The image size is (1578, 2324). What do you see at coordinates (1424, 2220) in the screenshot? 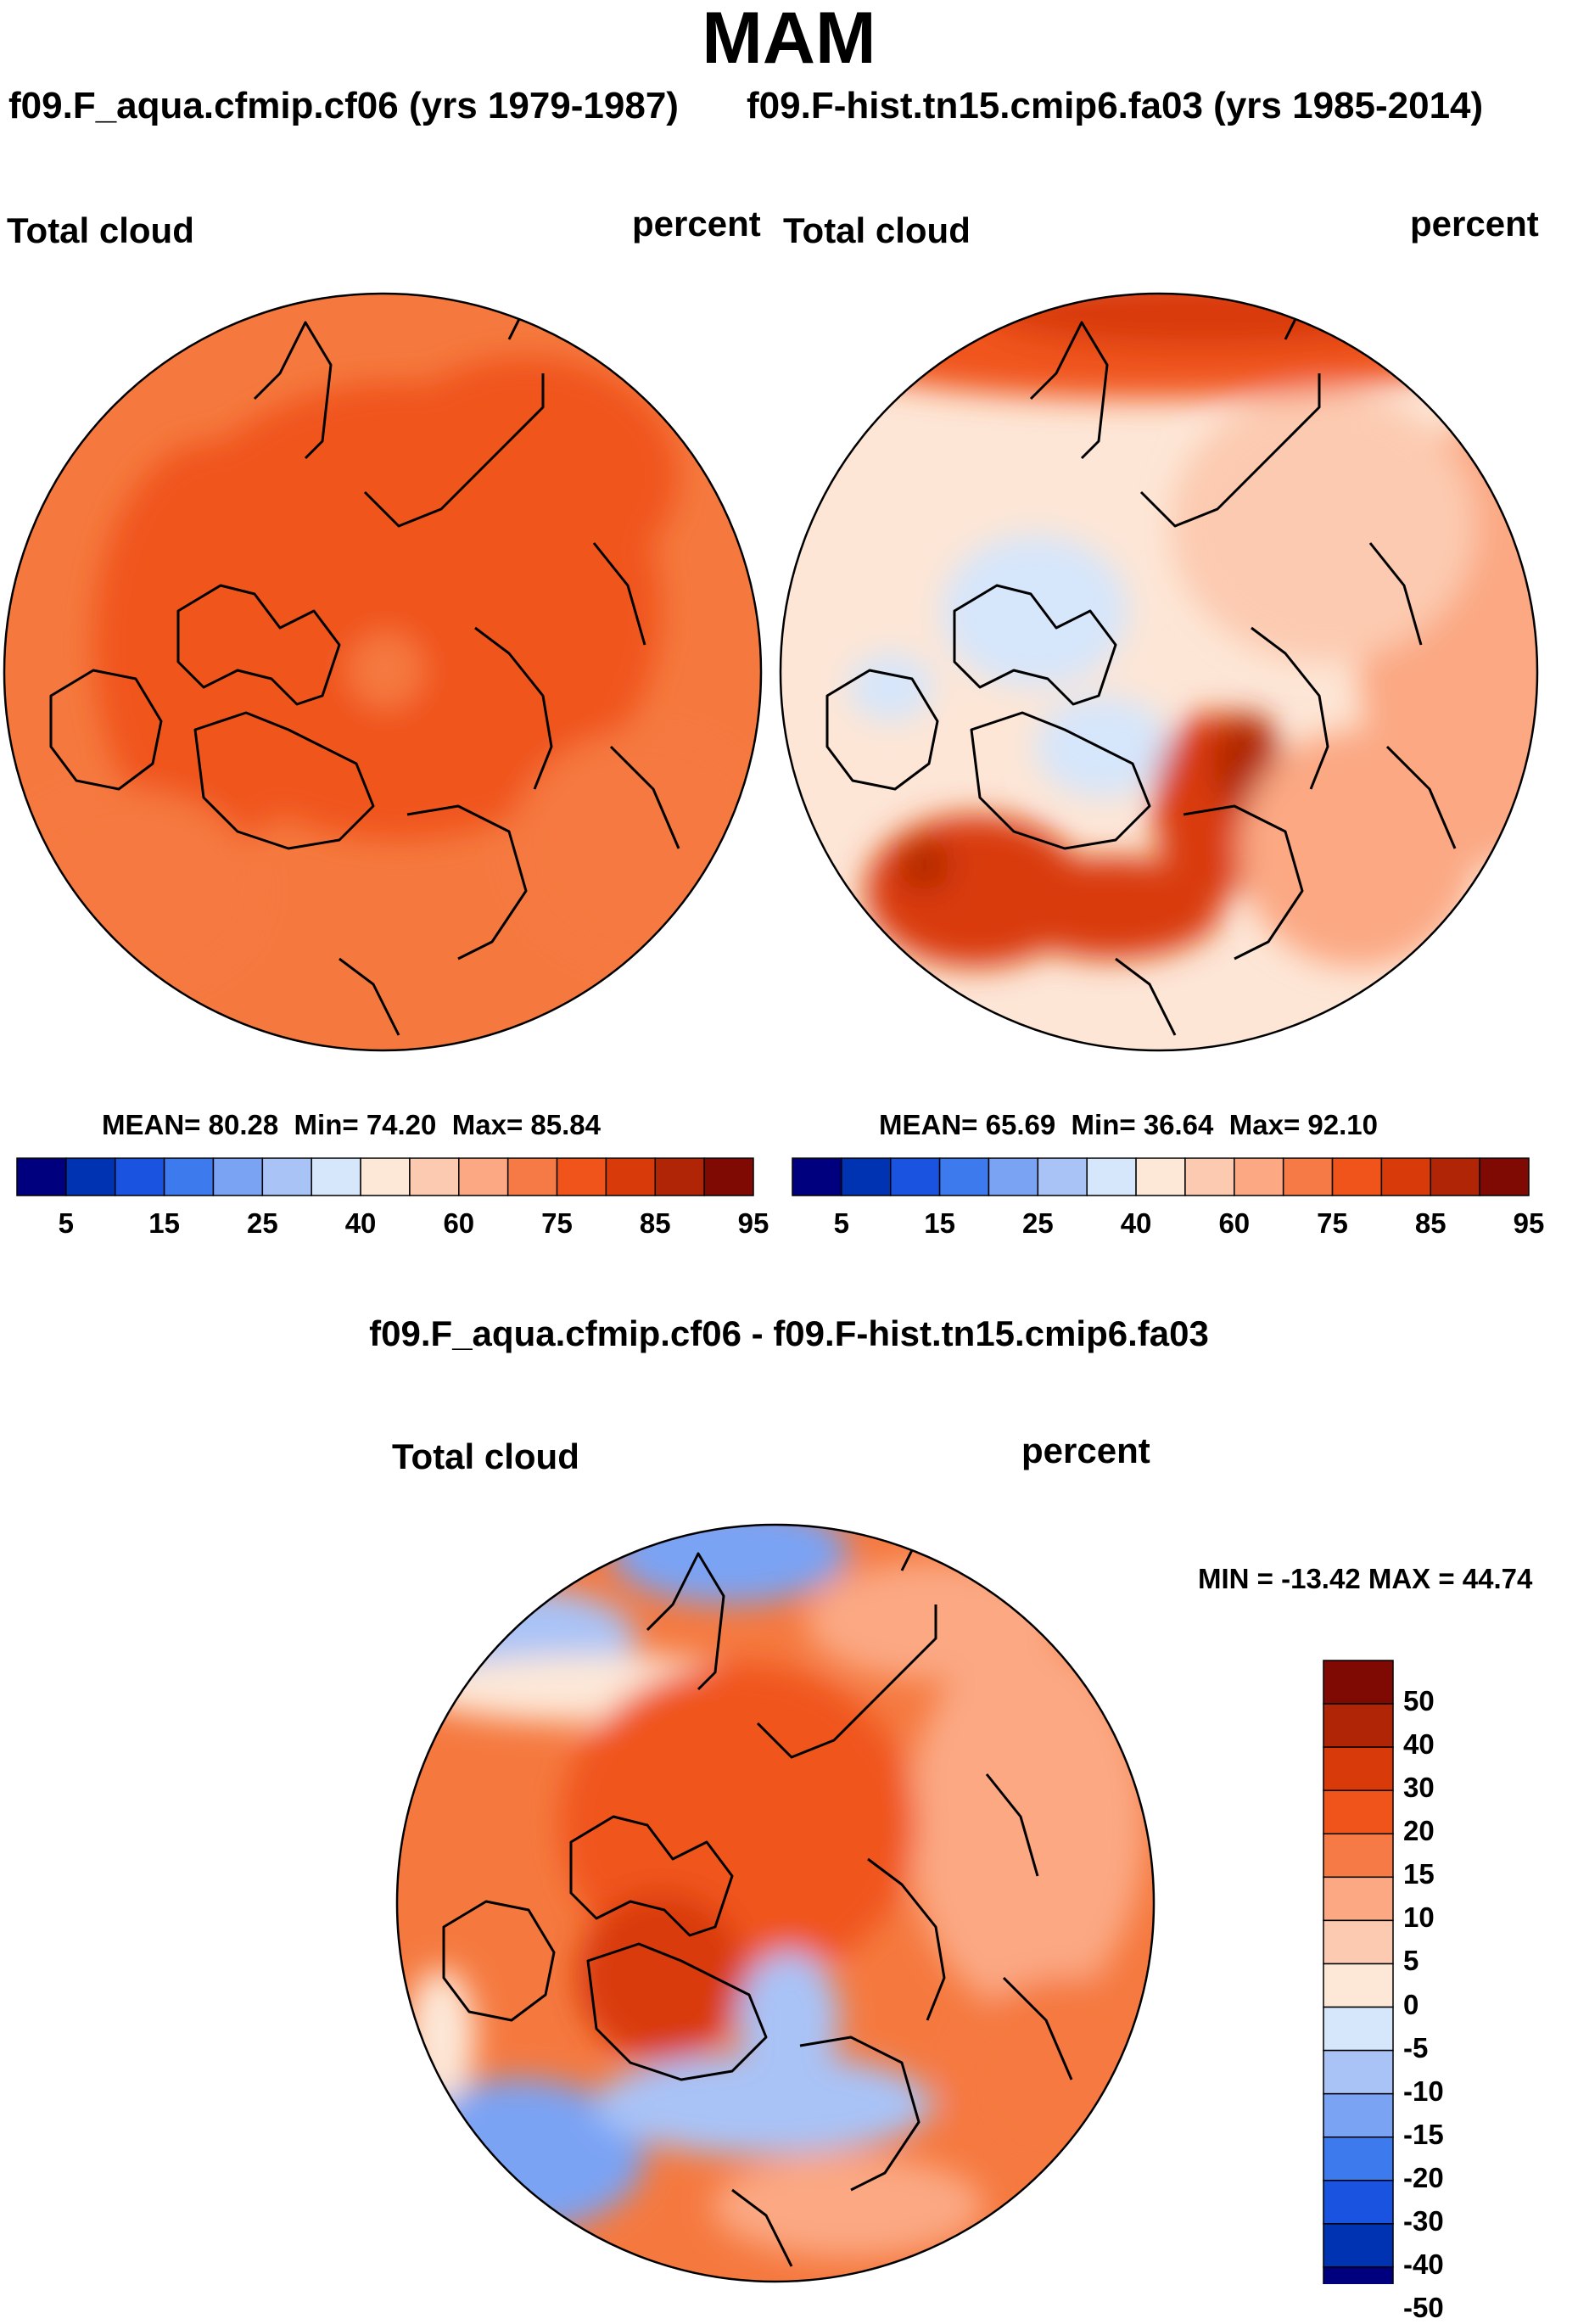
I see `colorbar-tick-label: -30` at bounding box center [1424, 2220].